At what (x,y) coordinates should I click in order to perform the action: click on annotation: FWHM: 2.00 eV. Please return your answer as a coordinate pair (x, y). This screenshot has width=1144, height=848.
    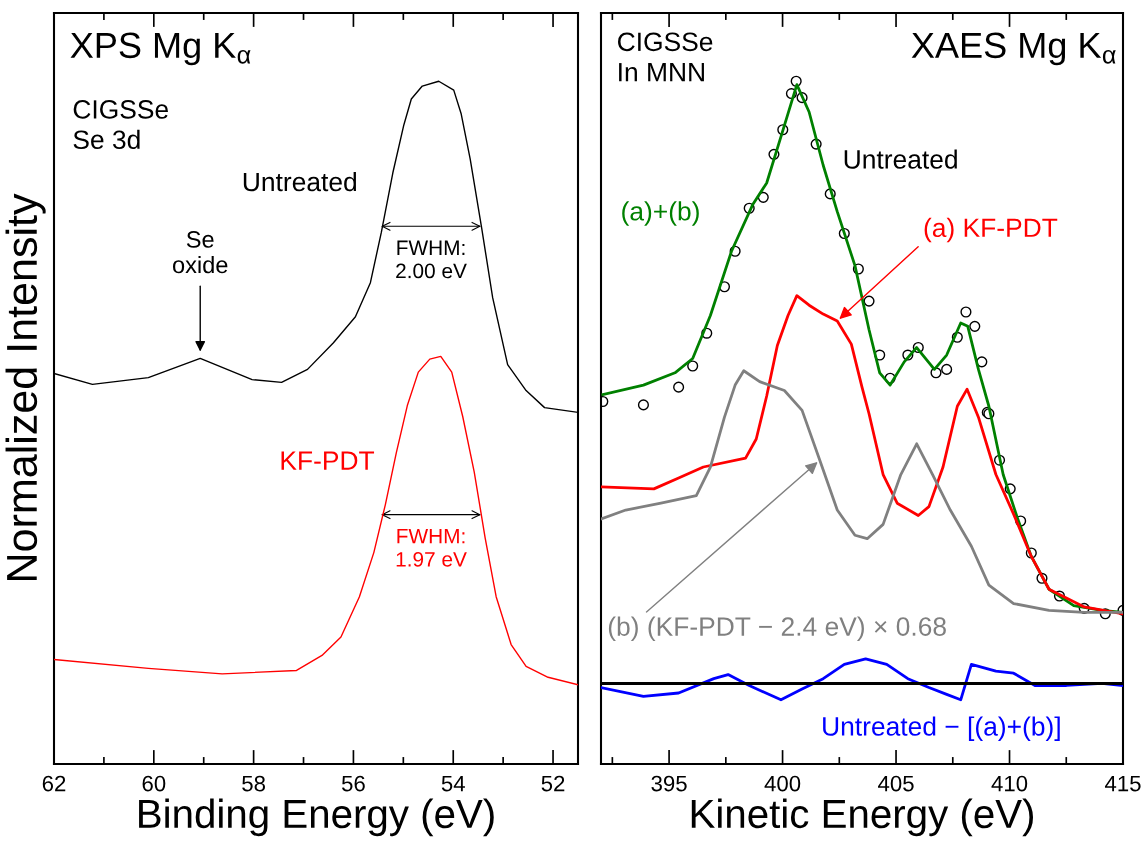
    Looking at the image, I should click on (431, 259).